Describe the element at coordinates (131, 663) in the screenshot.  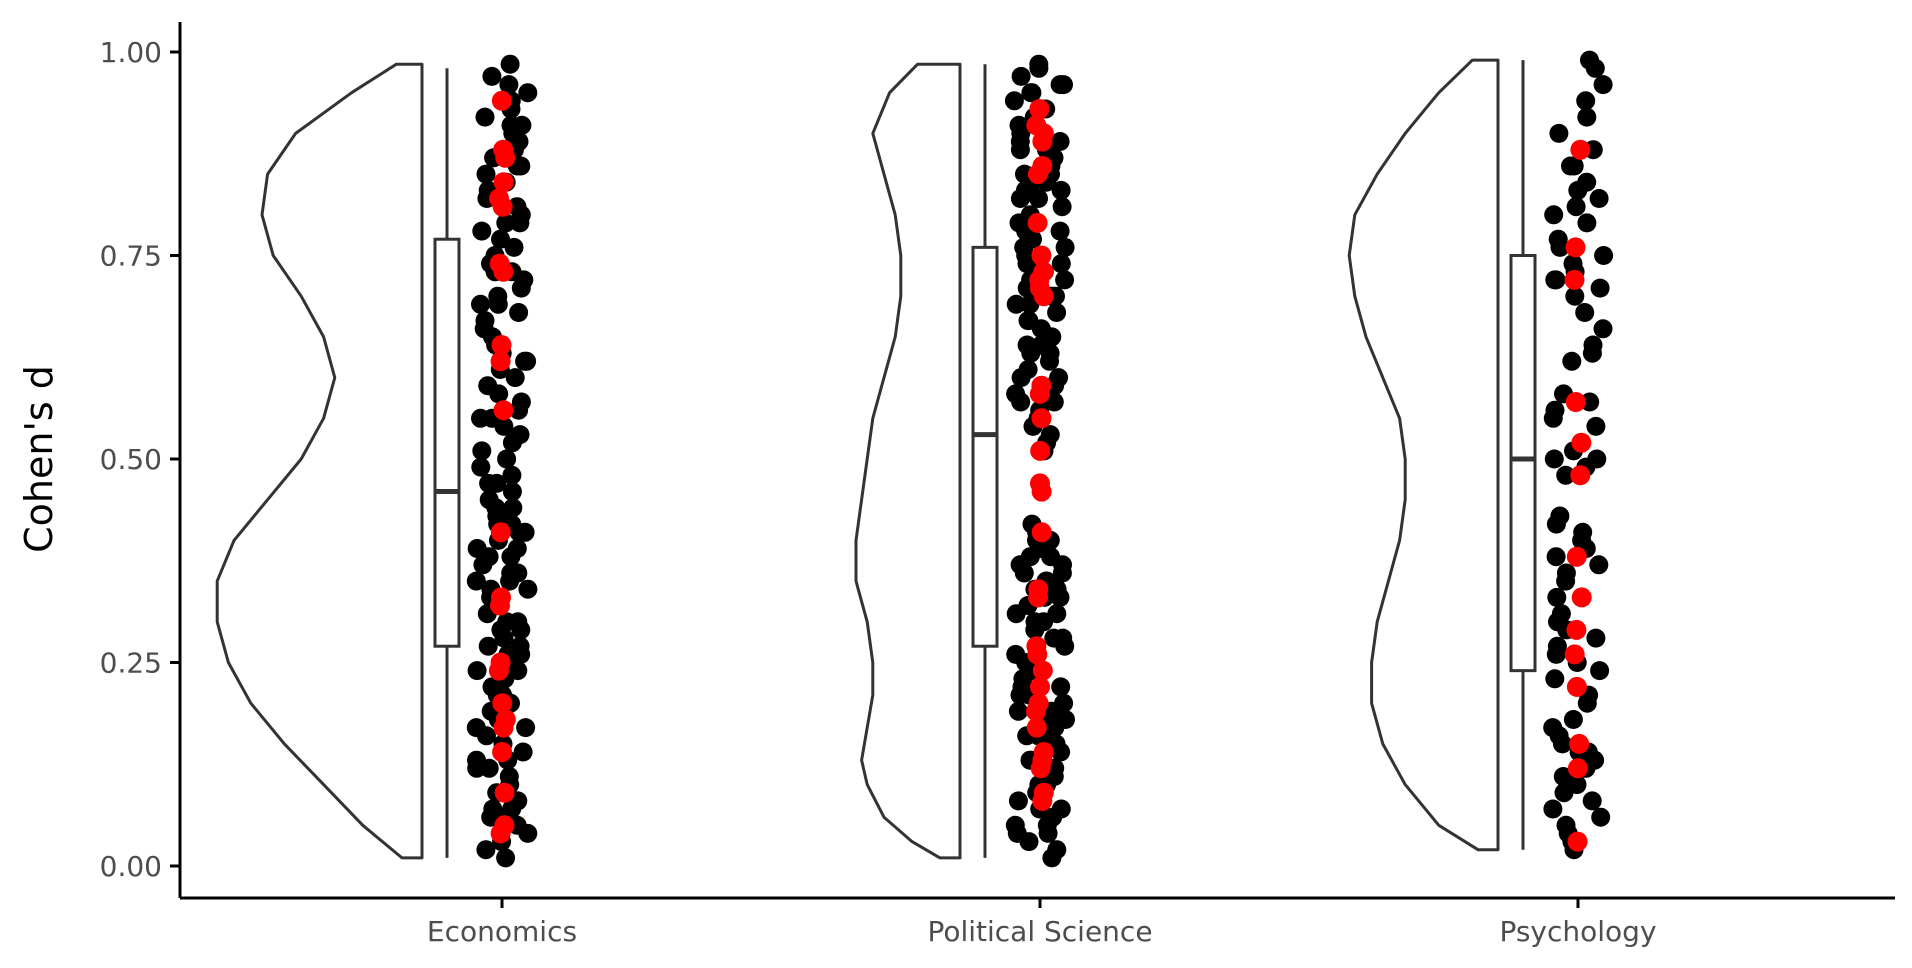
I see `y-tick-label: 0.25` at that location.